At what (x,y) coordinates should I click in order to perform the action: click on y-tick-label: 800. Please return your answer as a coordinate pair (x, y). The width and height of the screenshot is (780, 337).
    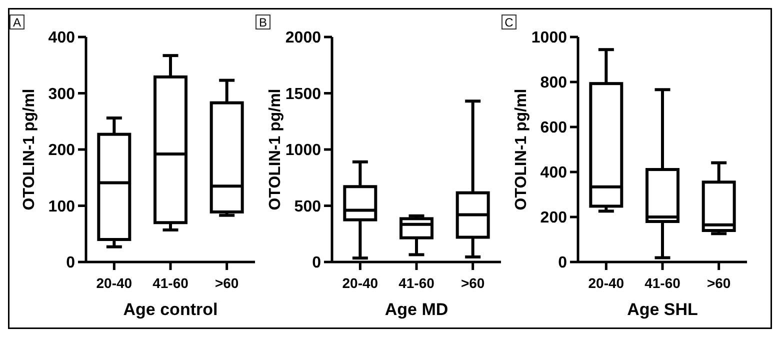
    Looking at the image, I should click on (554, 83).